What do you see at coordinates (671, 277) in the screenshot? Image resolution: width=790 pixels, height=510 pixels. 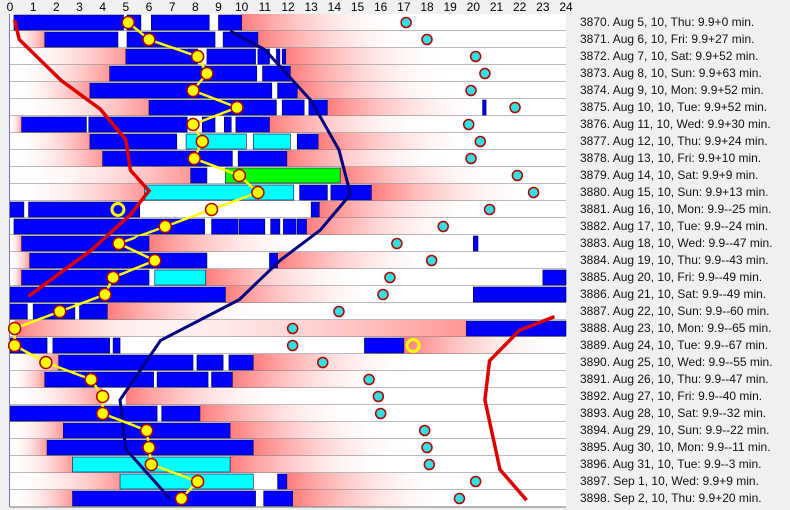 I see `row-label: 3885. Aug 20, 10, Fri: 9.9--49 min.` at bounding box center [671, 277].